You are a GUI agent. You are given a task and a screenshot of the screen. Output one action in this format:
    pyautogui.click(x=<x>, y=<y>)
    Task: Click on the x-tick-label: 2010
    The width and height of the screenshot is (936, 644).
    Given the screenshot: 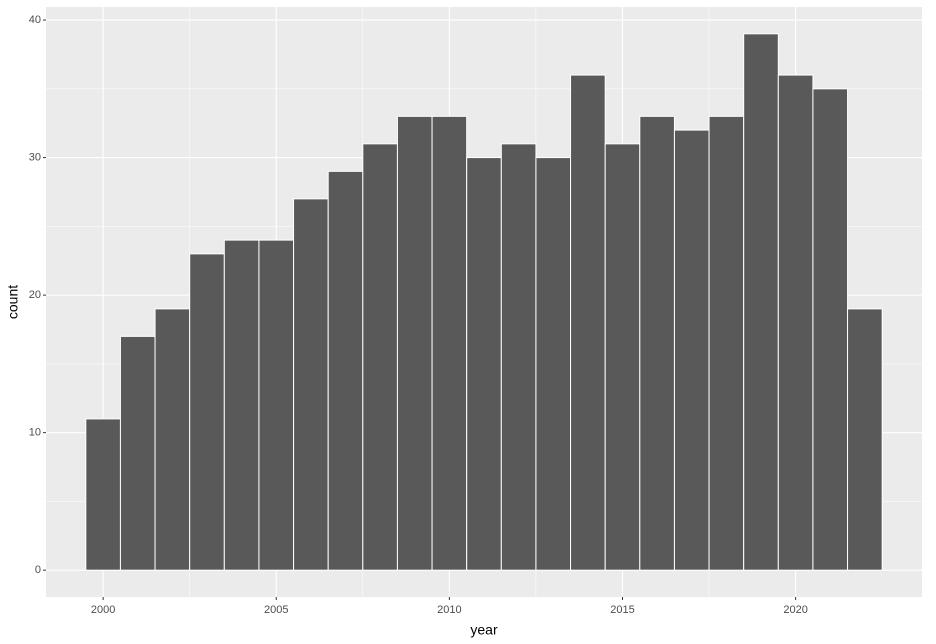 What is the action you would take?
    pyautogui.click(x=449, y=610)
    